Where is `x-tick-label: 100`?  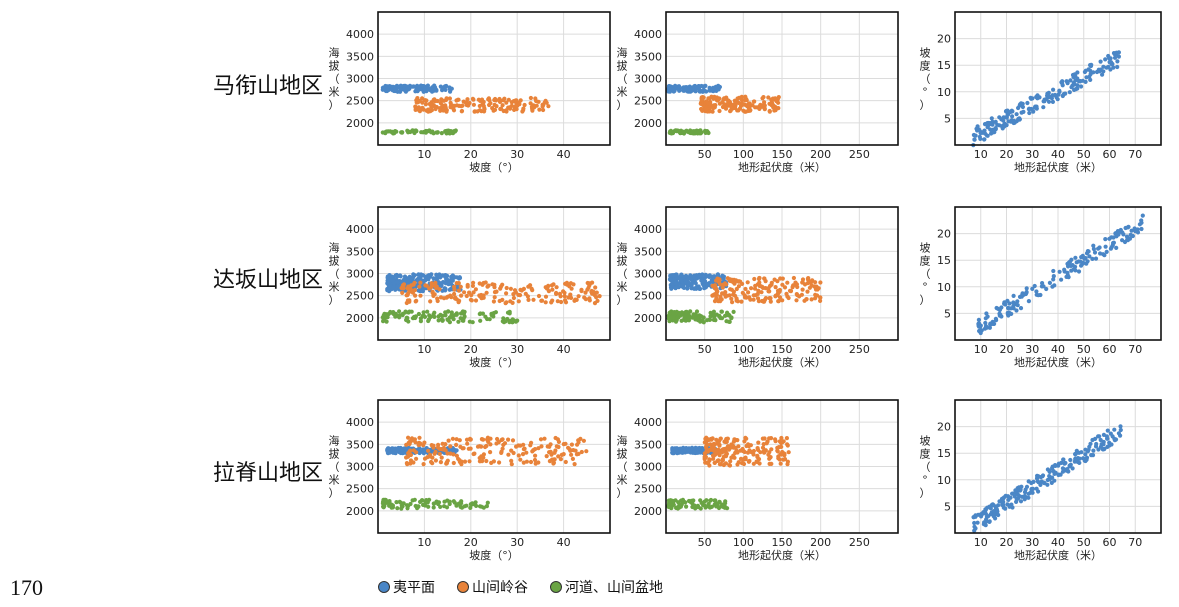 x-tick-label: 100 is located at coordinates (743, 154).